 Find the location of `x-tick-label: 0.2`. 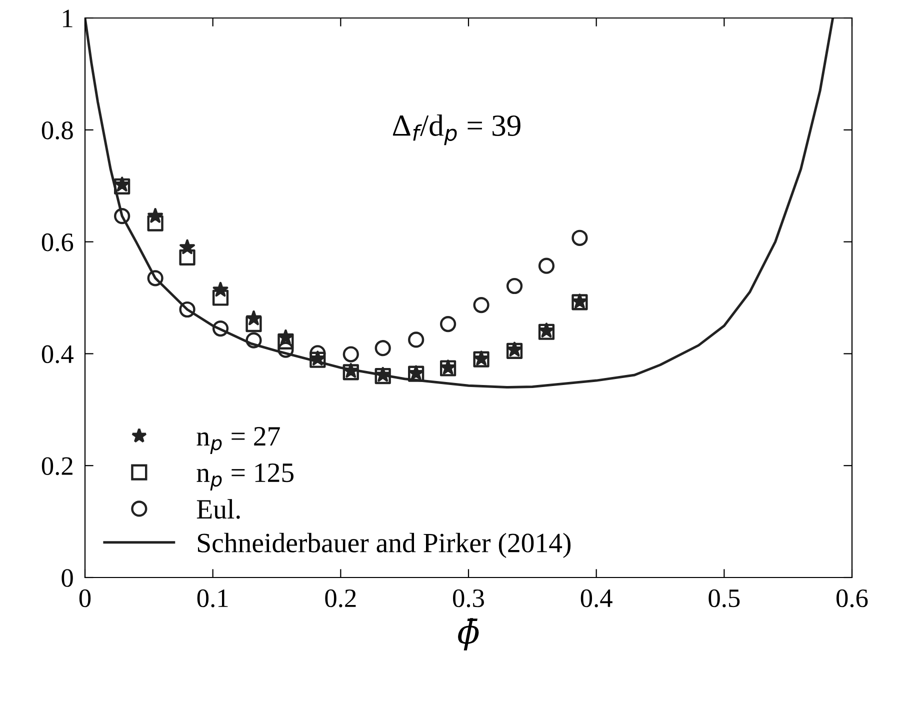

x-tick-label: 0.2 is located at coordinates (340, 598).